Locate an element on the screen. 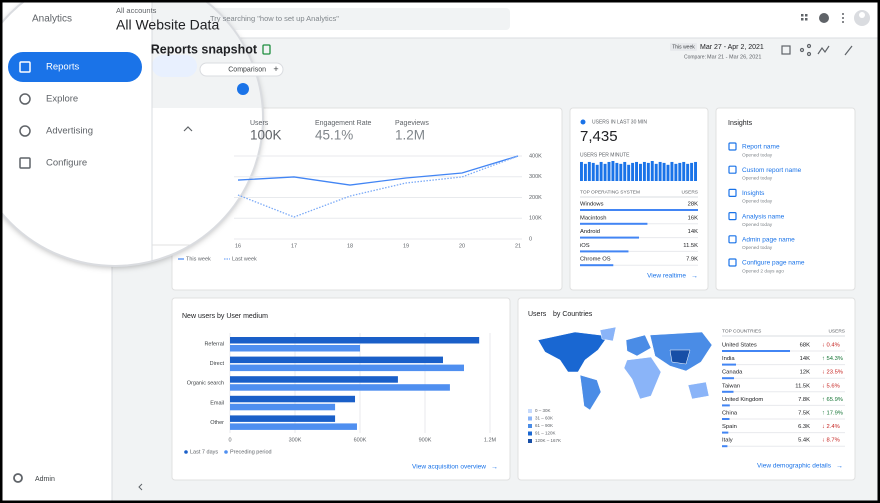  map-legend-label: 120K – 167K is located at coordinates (548, 440).